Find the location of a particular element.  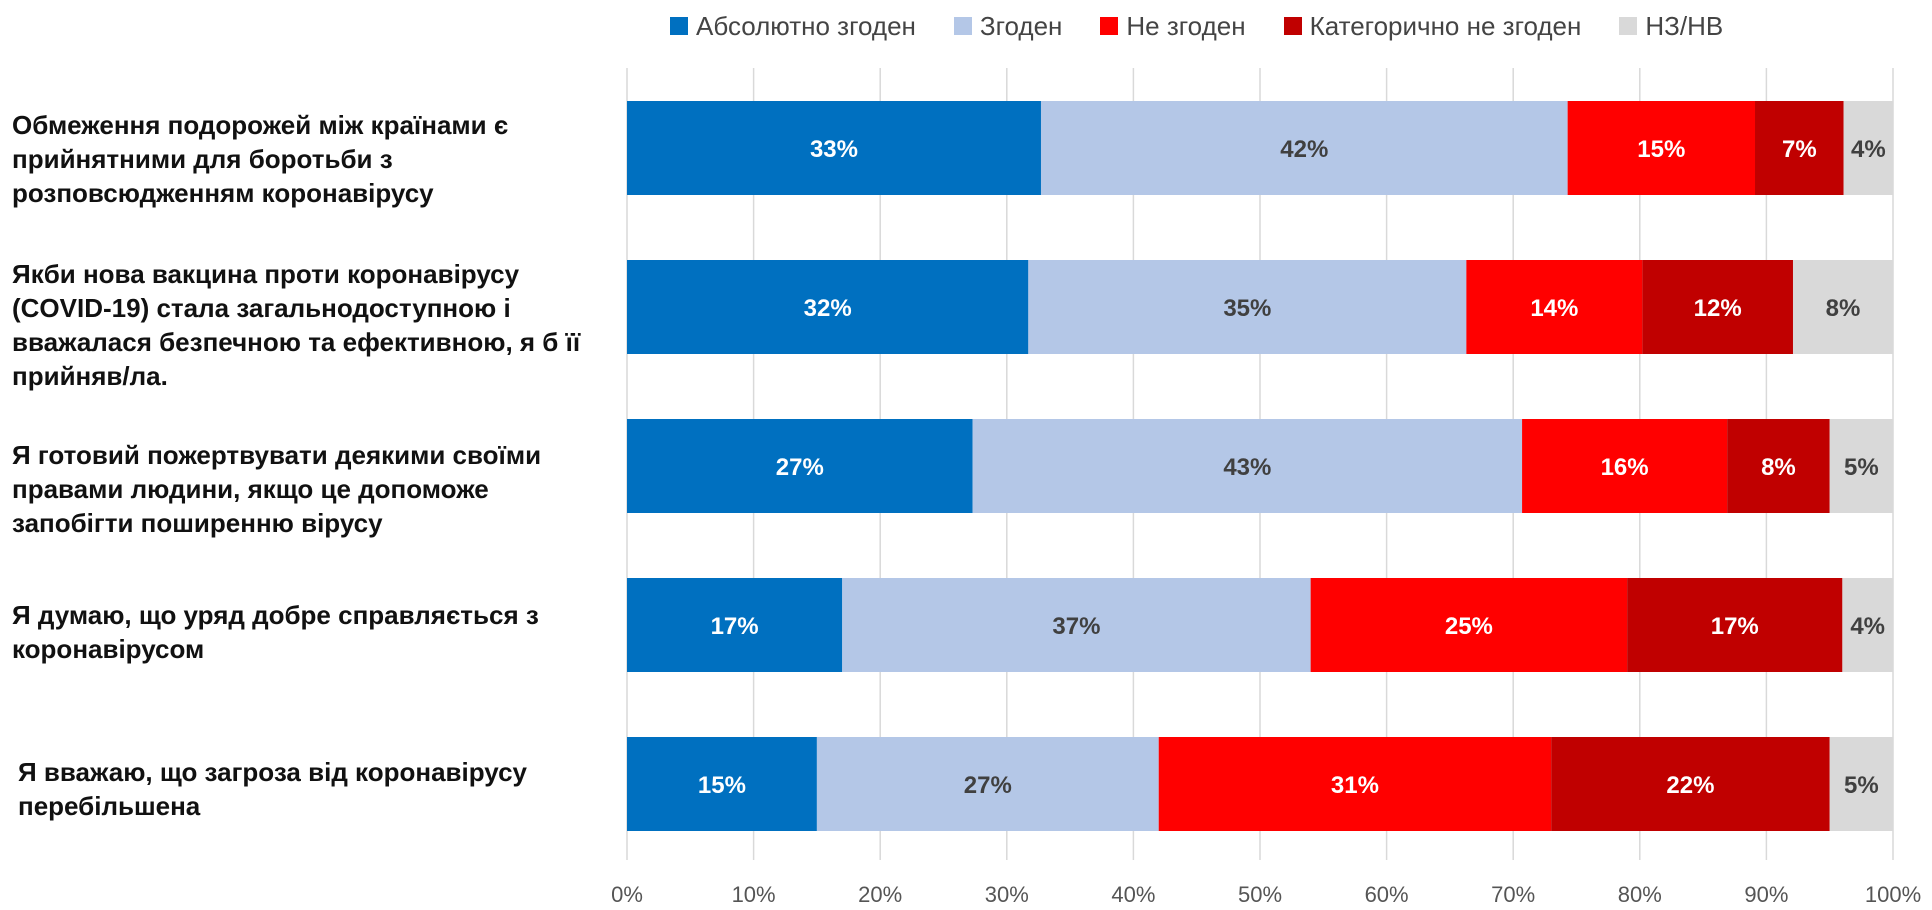

data-label: 16% is located at coordinates (1625, 467).